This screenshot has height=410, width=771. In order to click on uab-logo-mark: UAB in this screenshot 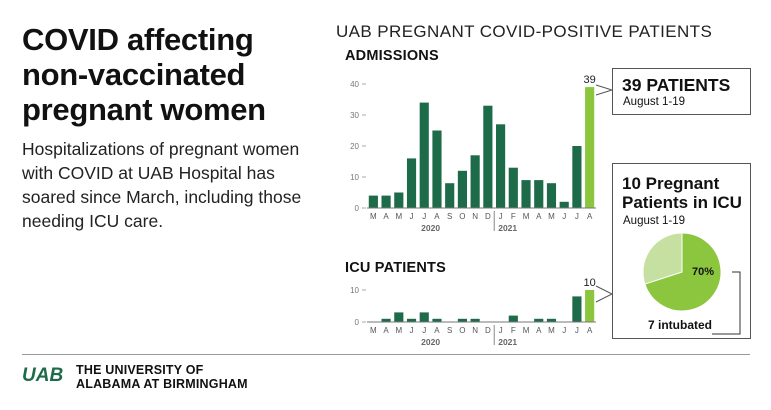, I will do `click(42, 374)`.